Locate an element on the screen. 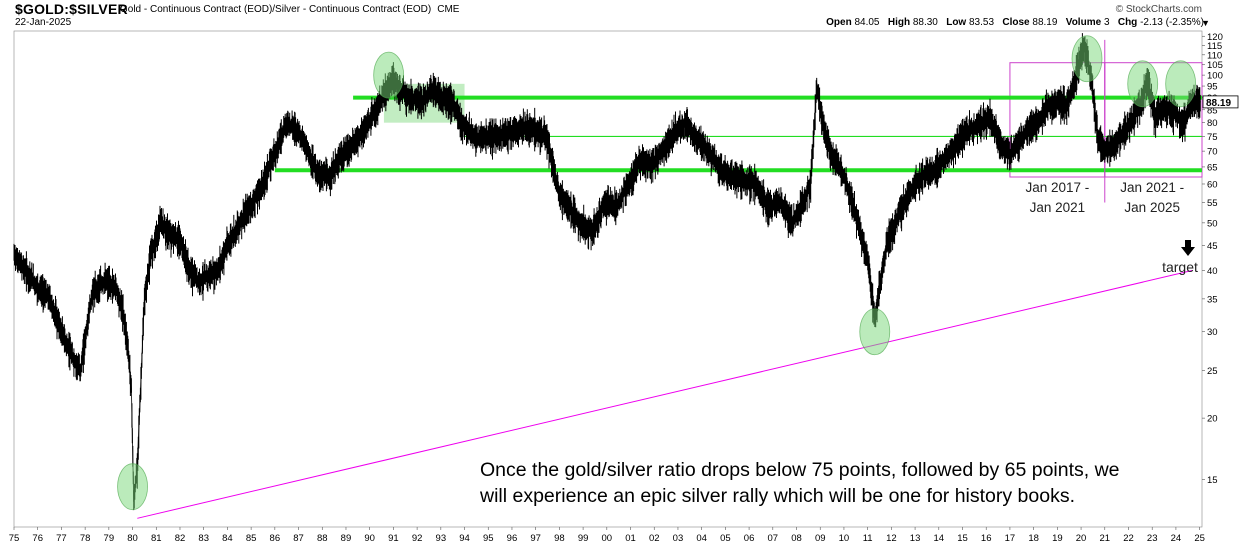 Image resolution: width=1240 pixels, height=546 pixels. y-tick-label: 50 is located at coordinates (1212, 223).